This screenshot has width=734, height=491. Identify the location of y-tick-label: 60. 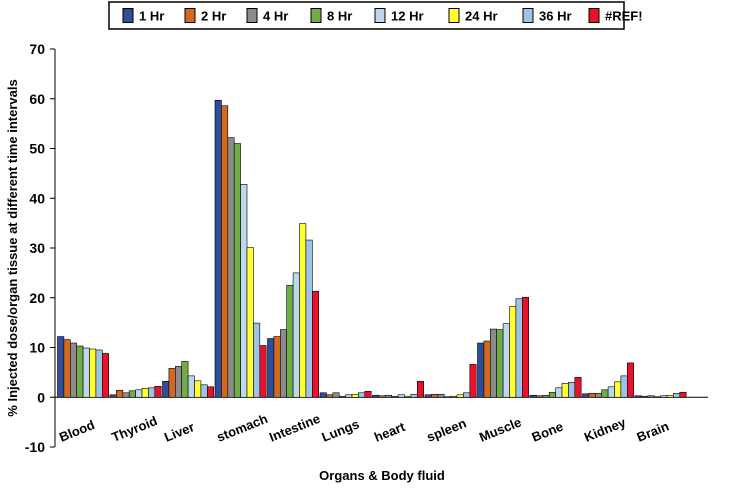
(37, 99).